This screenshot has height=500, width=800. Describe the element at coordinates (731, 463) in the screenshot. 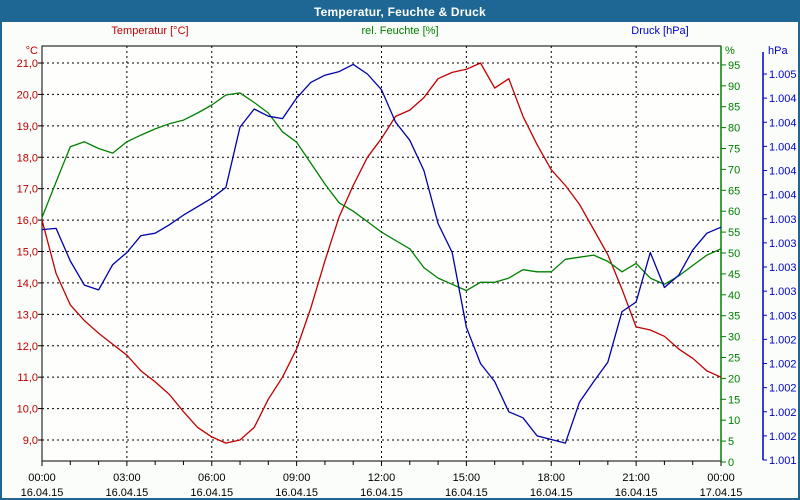

I see `humidity-axis-label: 0` at that location.